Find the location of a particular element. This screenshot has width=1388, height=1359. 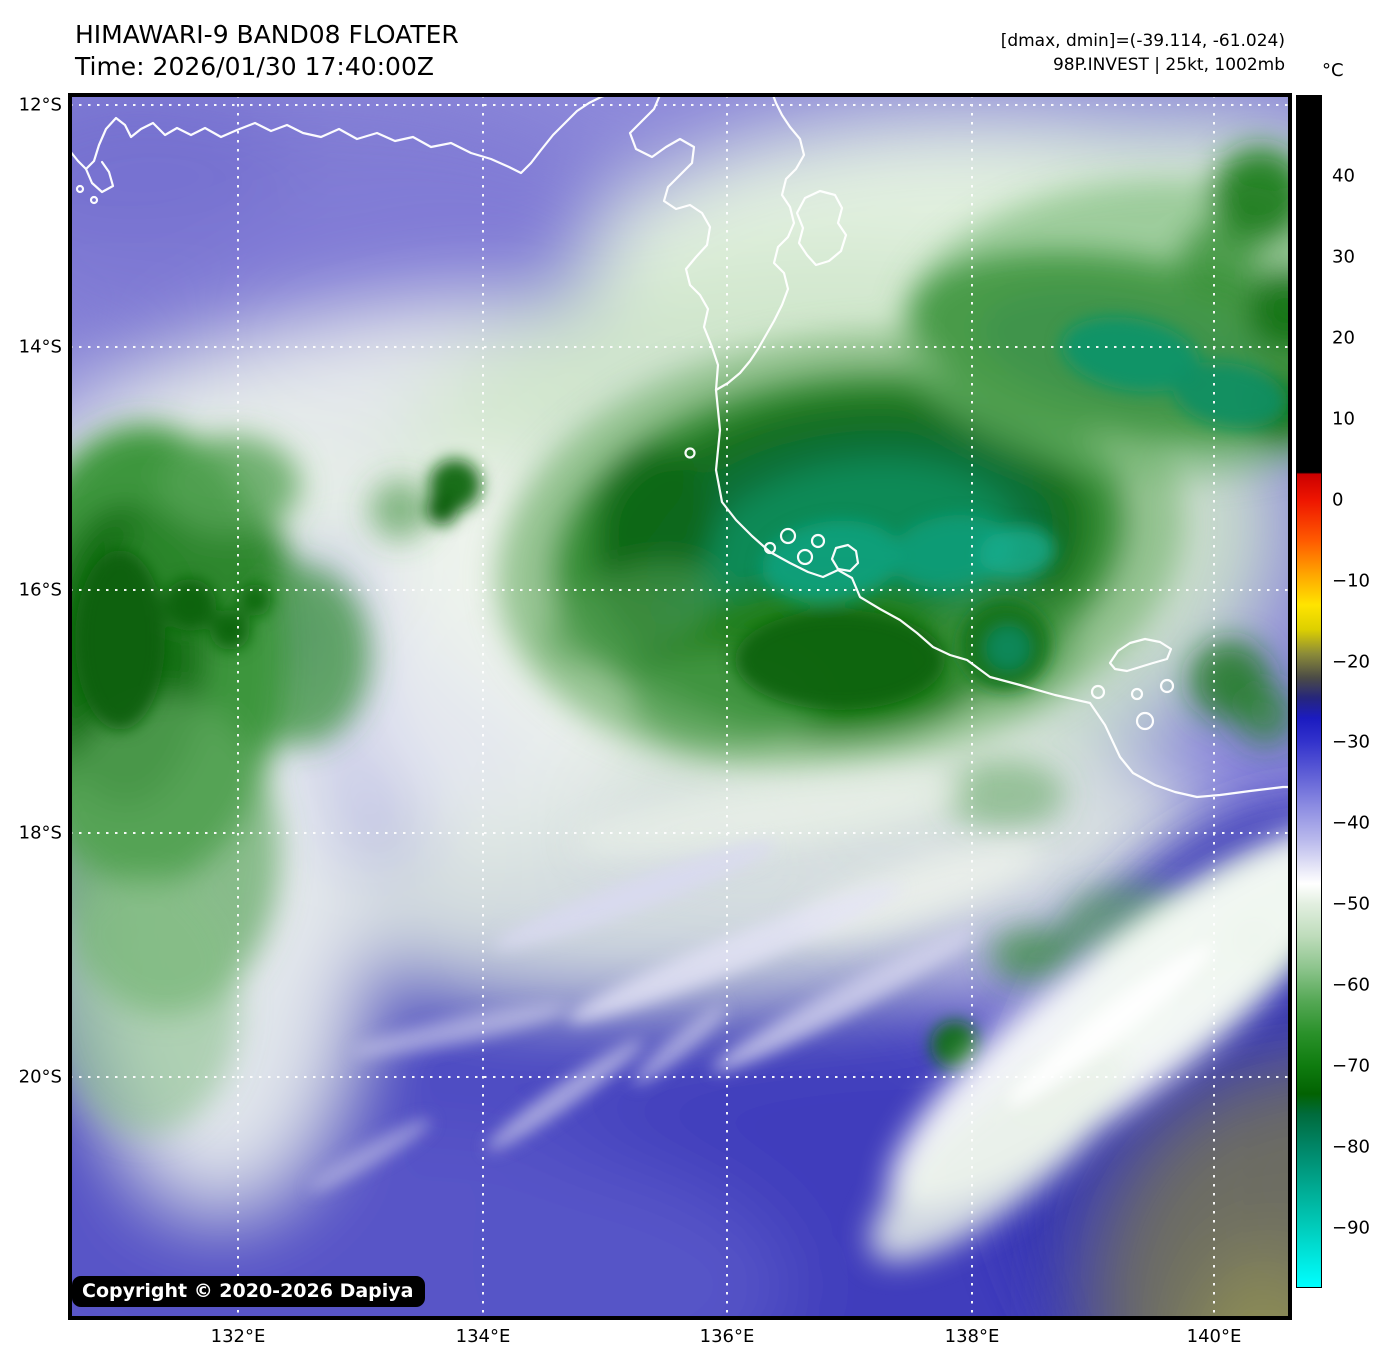

timestamp: Time: 2026/01/30 17:40:00Z is located at coordinates (254, 66).